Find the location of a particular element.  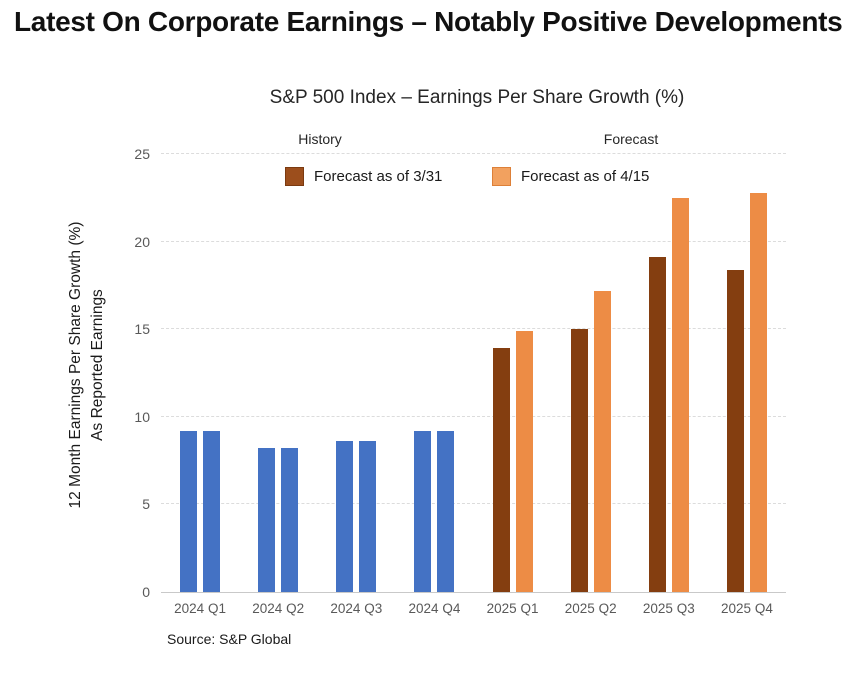

bar-2024-q3-series1 is located at coordinates (345, 516).